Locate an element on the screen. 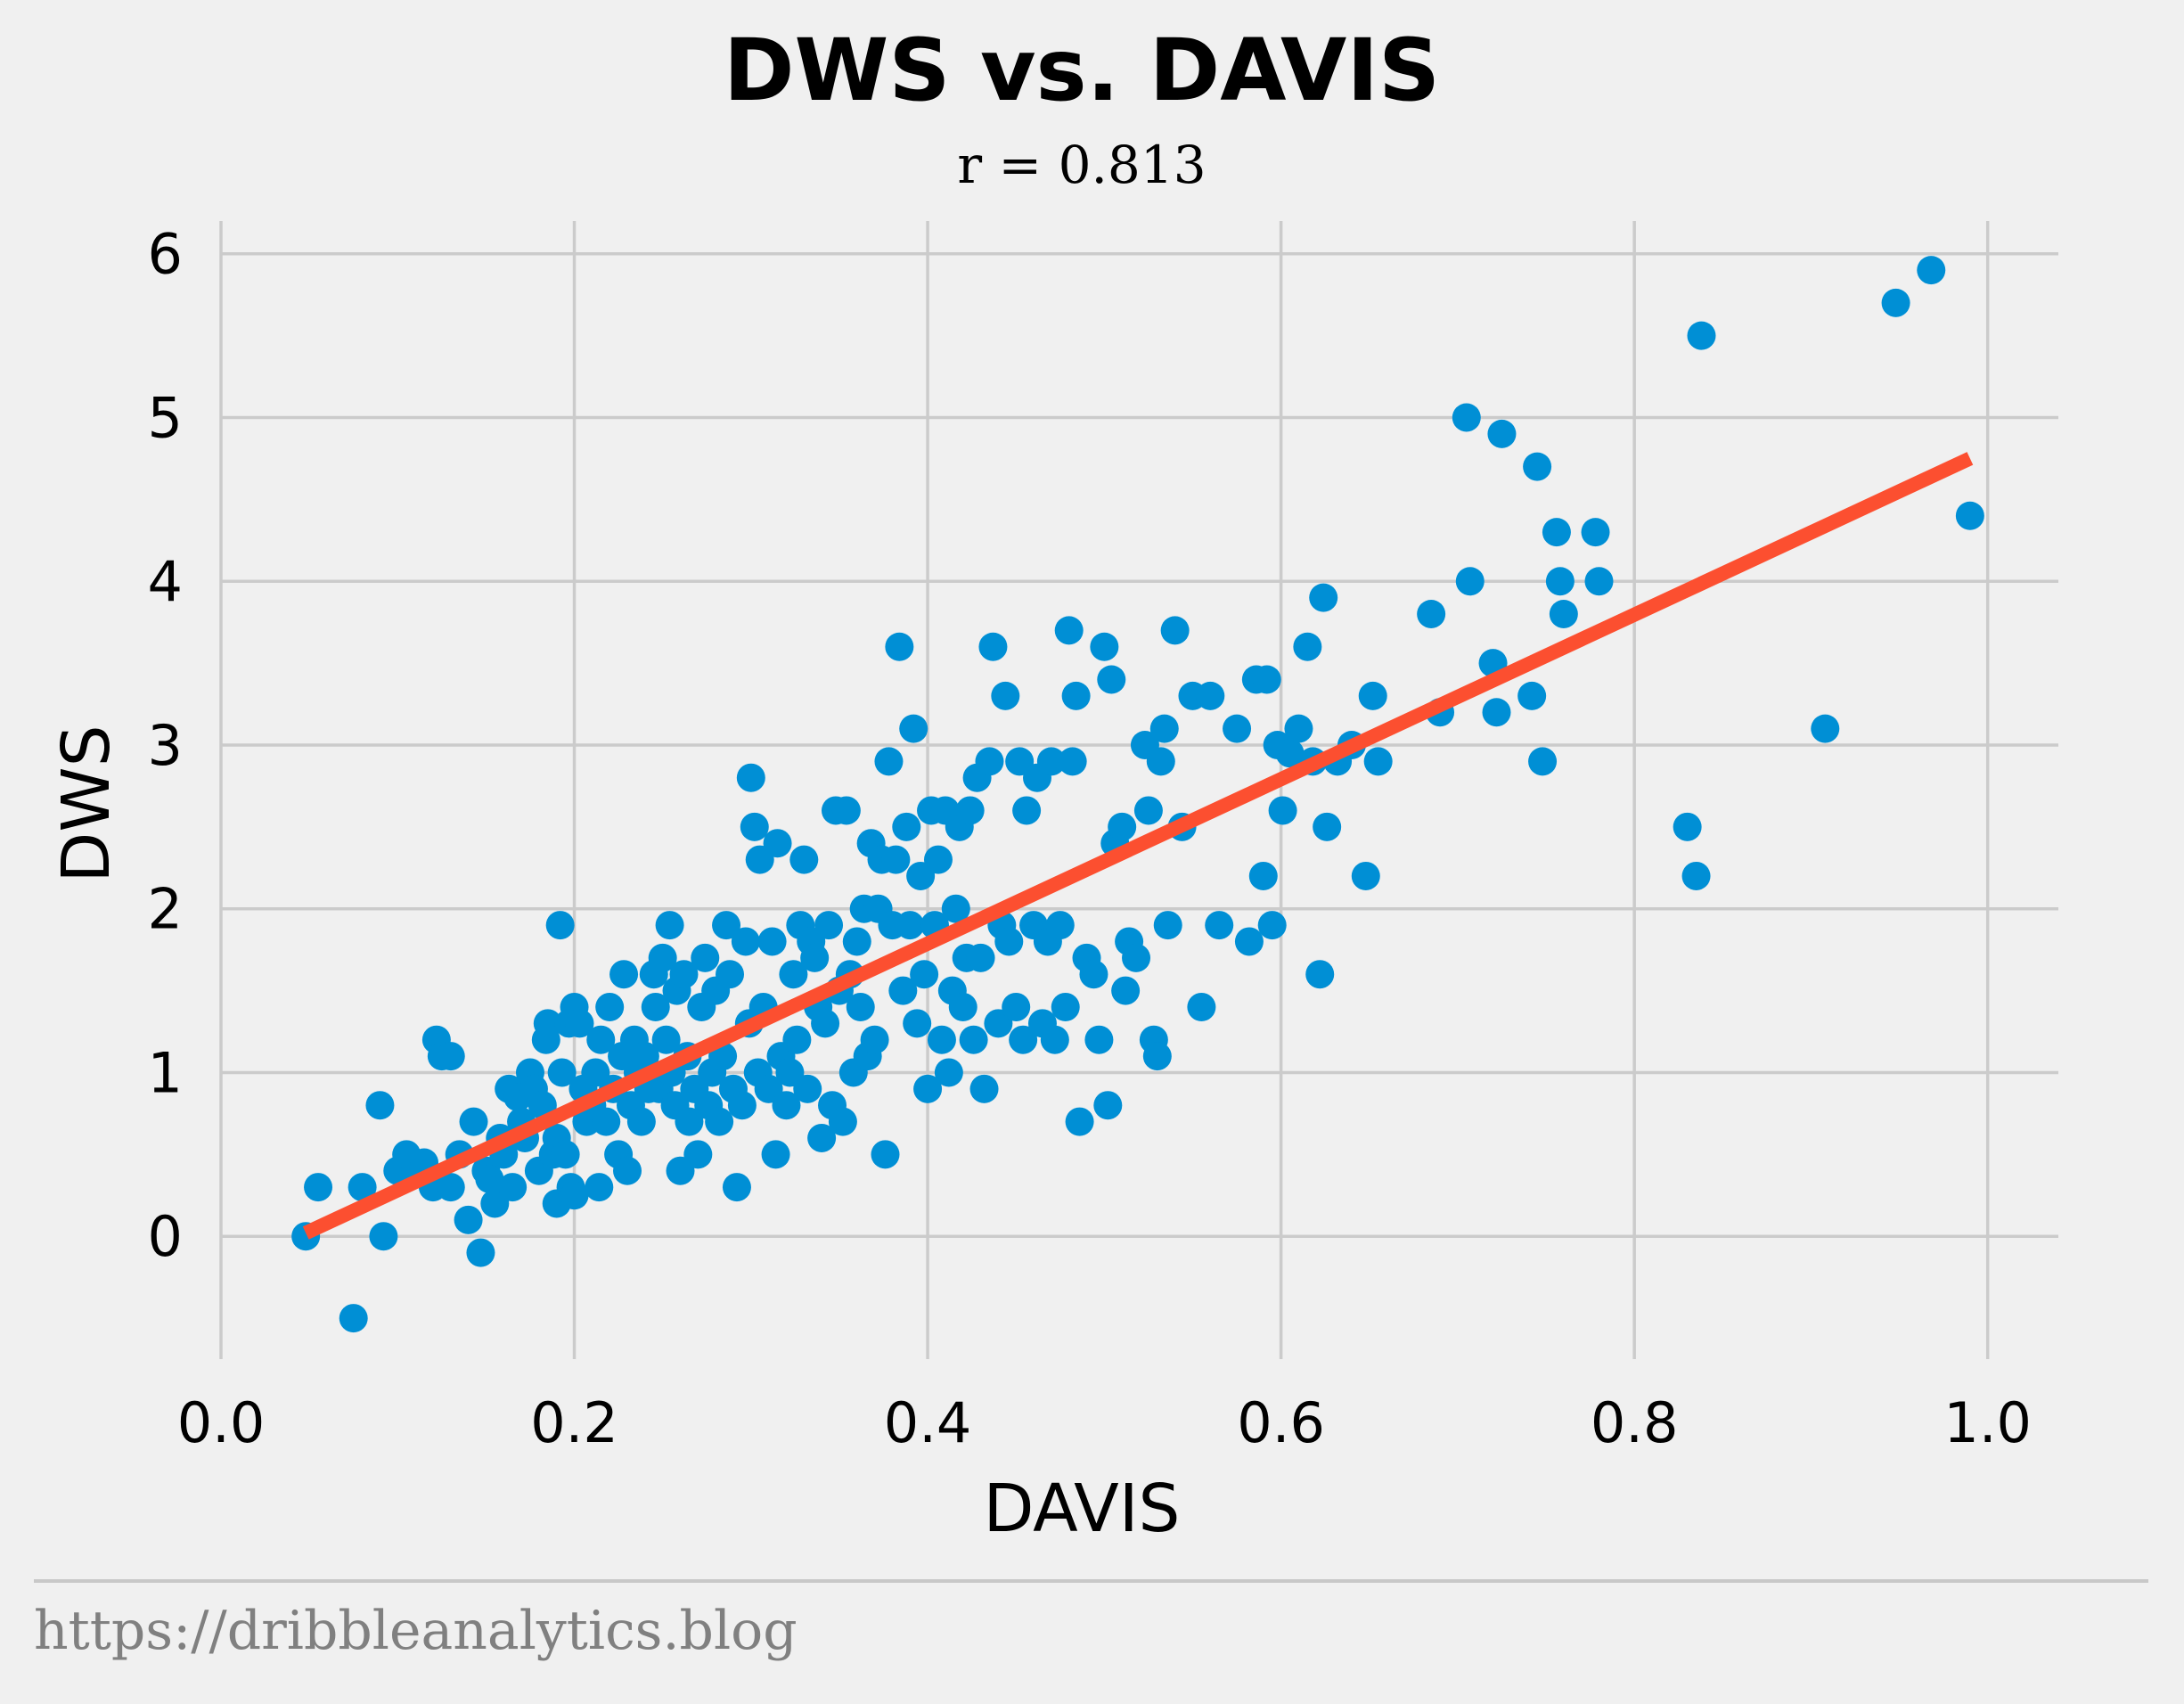 The image size is (2184, 1704). x-tick-label: 1.0 is located at coordinates (1987, 1422).